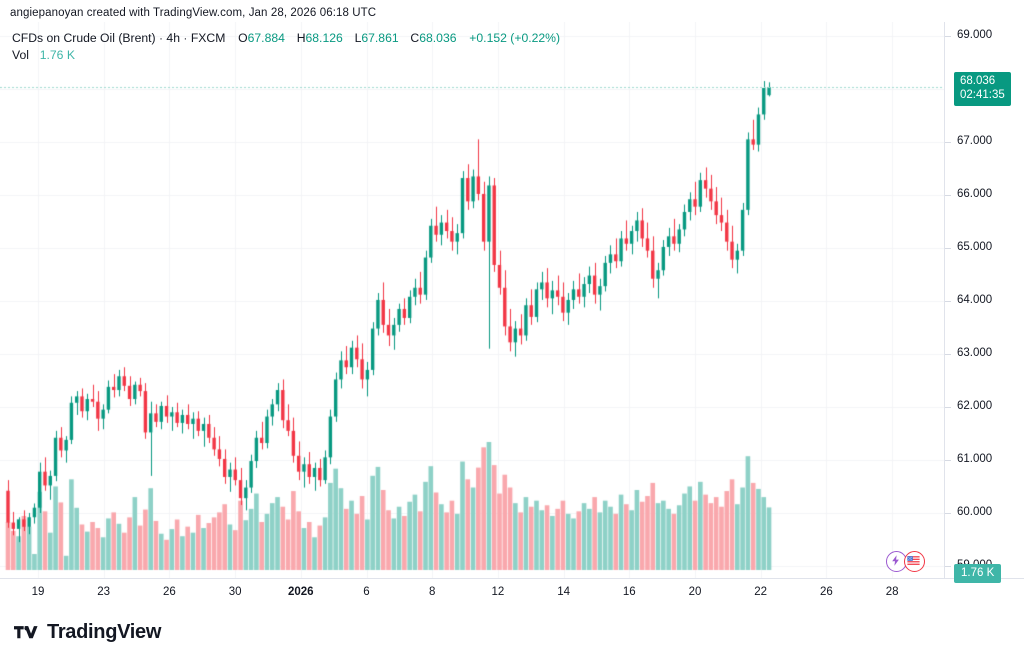 The height and width of the screenshot is (661, 1024). I want to click on time-tick: 28, so click(892, 592).